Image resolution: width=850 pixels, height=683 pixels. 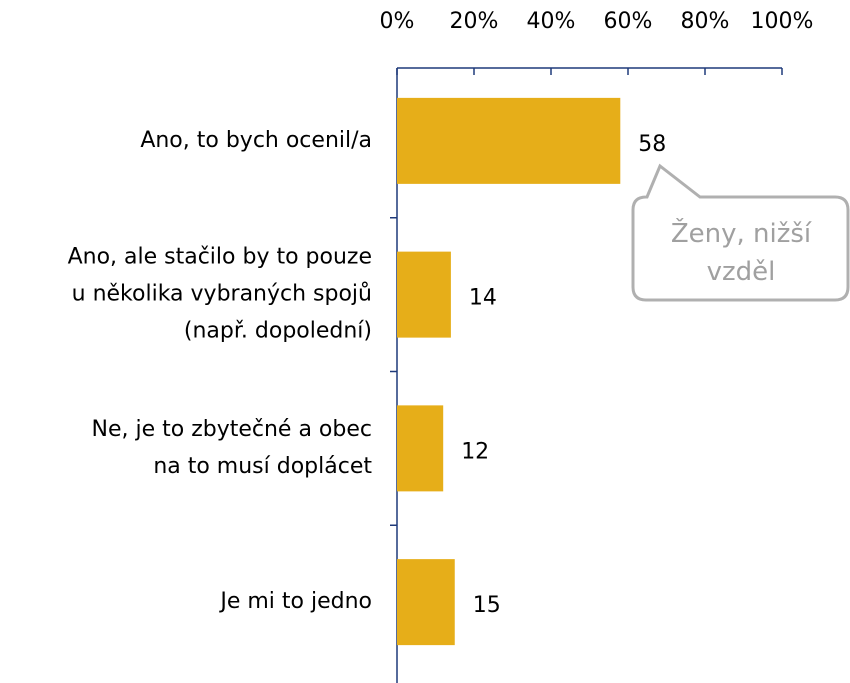 What do you see at coordinates (551, 21) in the screenshot?
I see `x-tick-label: 40%` at bounding box center [551, 21].